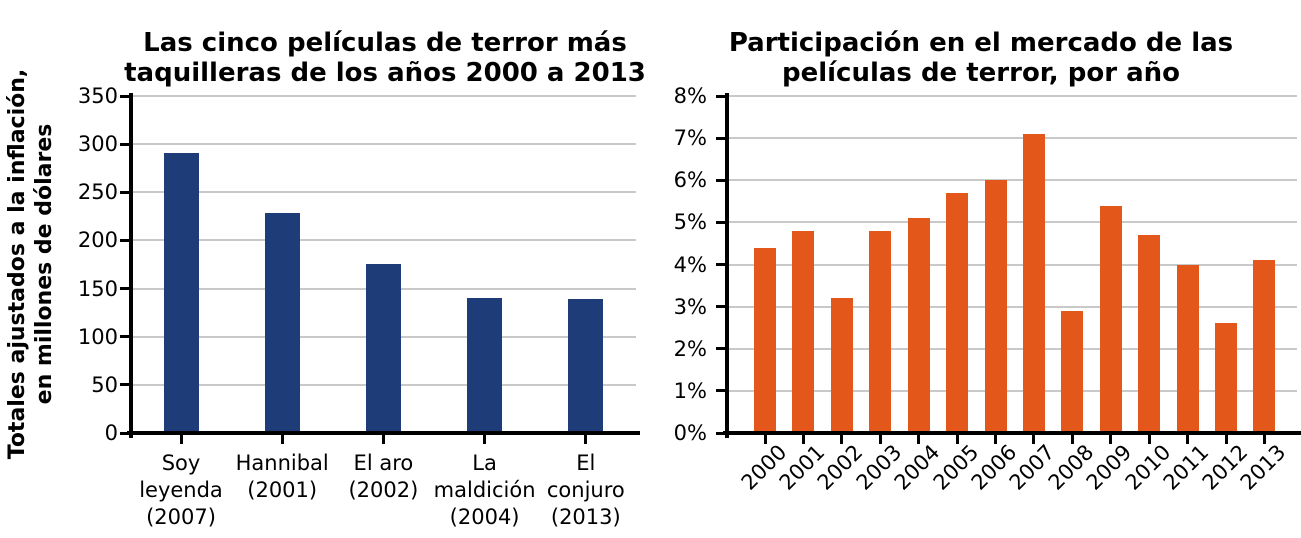 Image resolution: width=1301 pixels, height=538 pixels. Describe the element at coordinates (690, 306) in the screenshot. I see `y-tick-label: 3%` at that location.